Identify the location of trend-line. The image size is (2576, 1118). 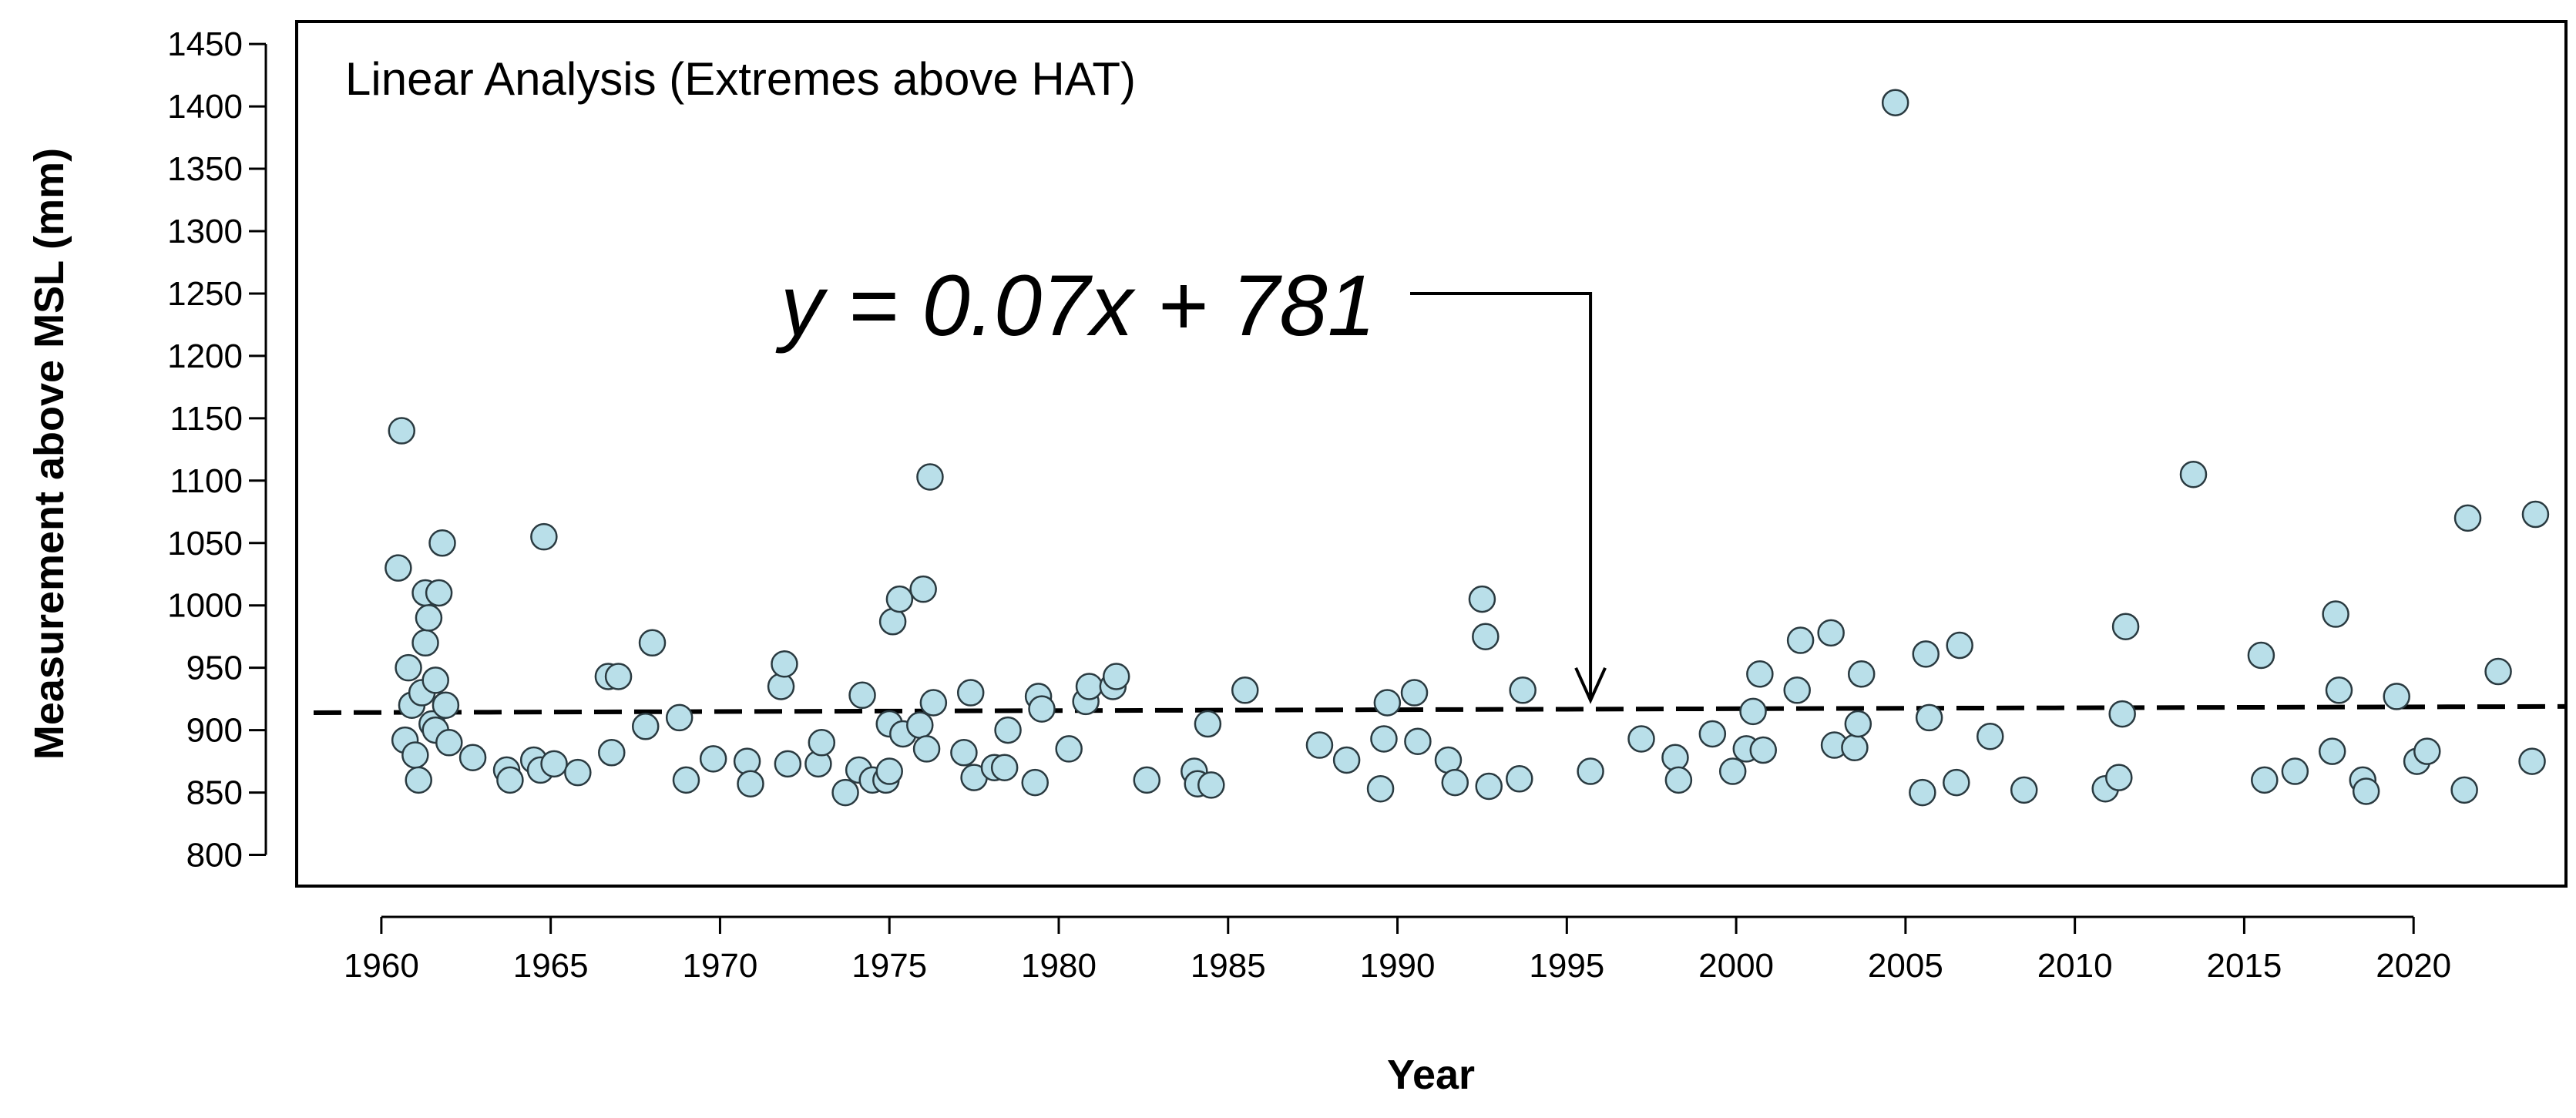
(1440, 709).